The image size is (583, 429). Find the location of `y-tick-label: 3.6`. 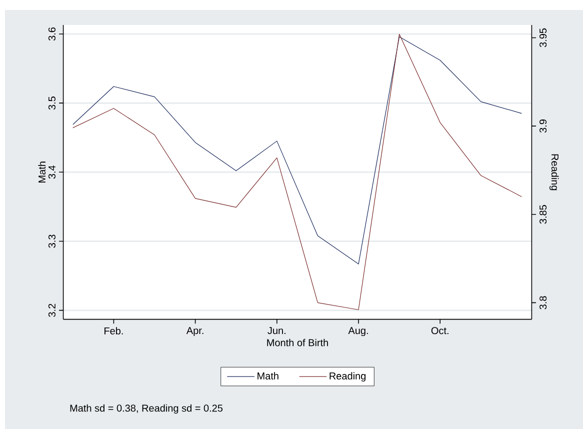

y-tick-label: 3.6 is located at coordinates (52, 34).